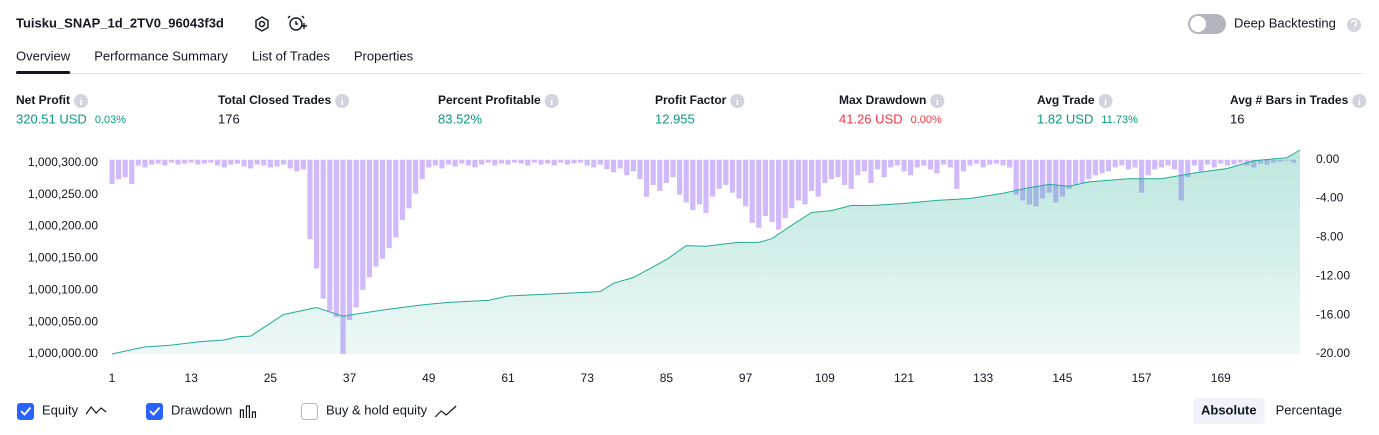 This screenshot has height=435, width=1379. I want to click on metric-extra: 0.00%, so click(926, 120).